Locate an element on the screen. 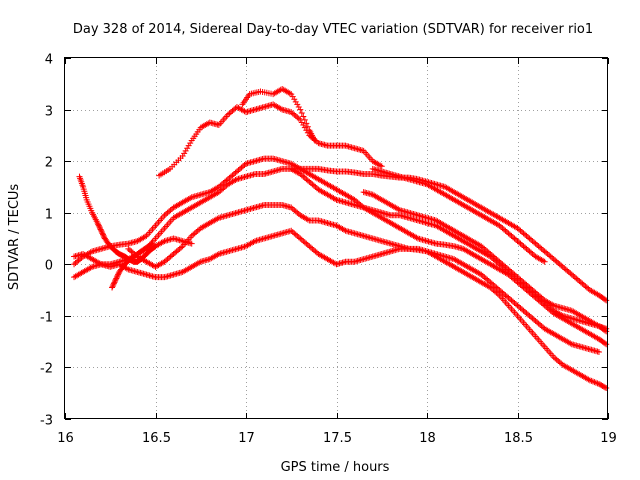 The image size is (640, 480). x-tick-label: 18.5 is located at coordinates (518, 438).